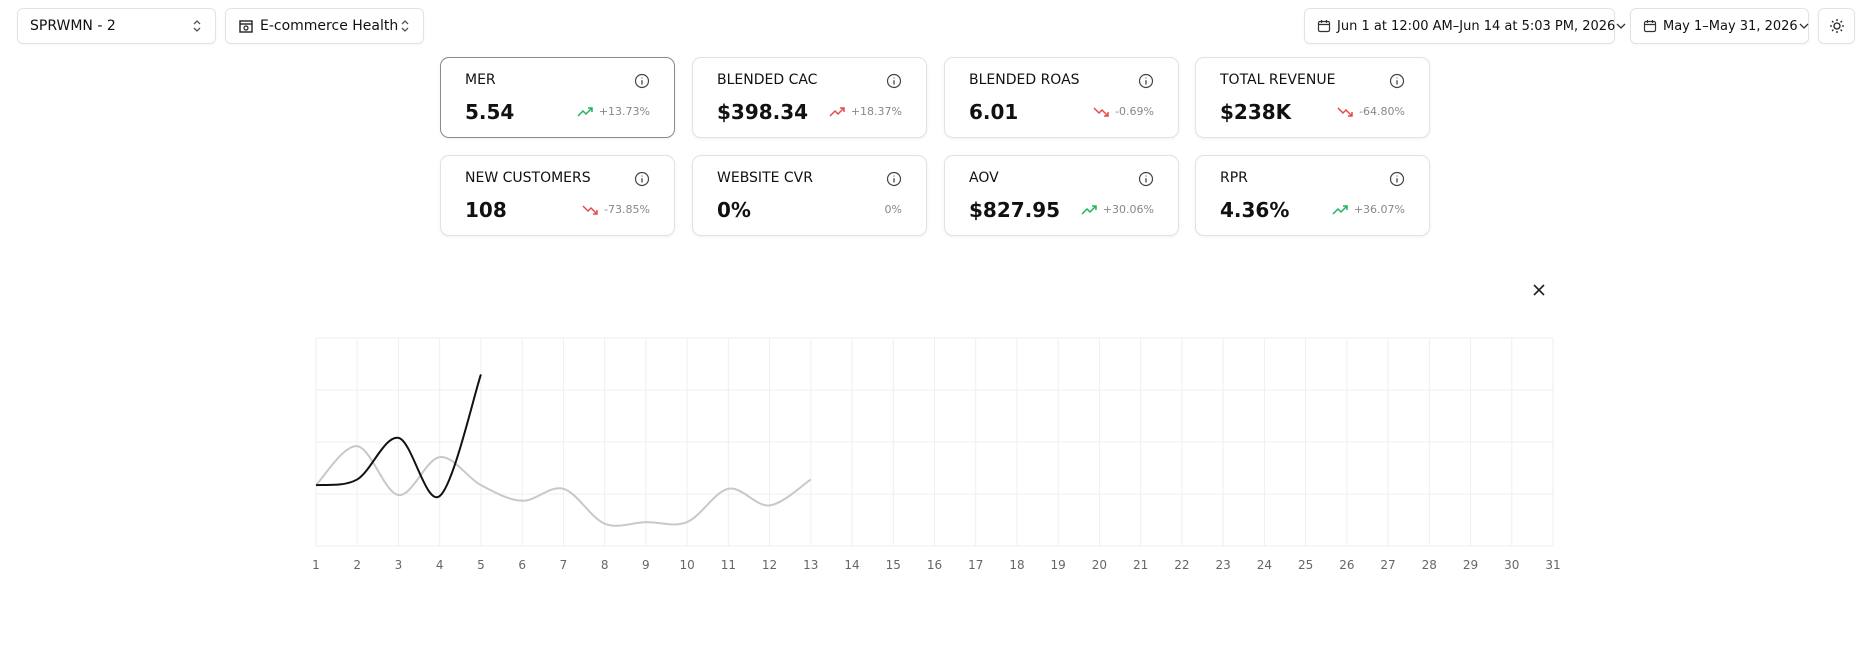 The image size is (1871, 670). What do you see at coordinates (734, 210) in the screenshot?
I see `kpi-value: 0%` at bounding box center [734, 210].